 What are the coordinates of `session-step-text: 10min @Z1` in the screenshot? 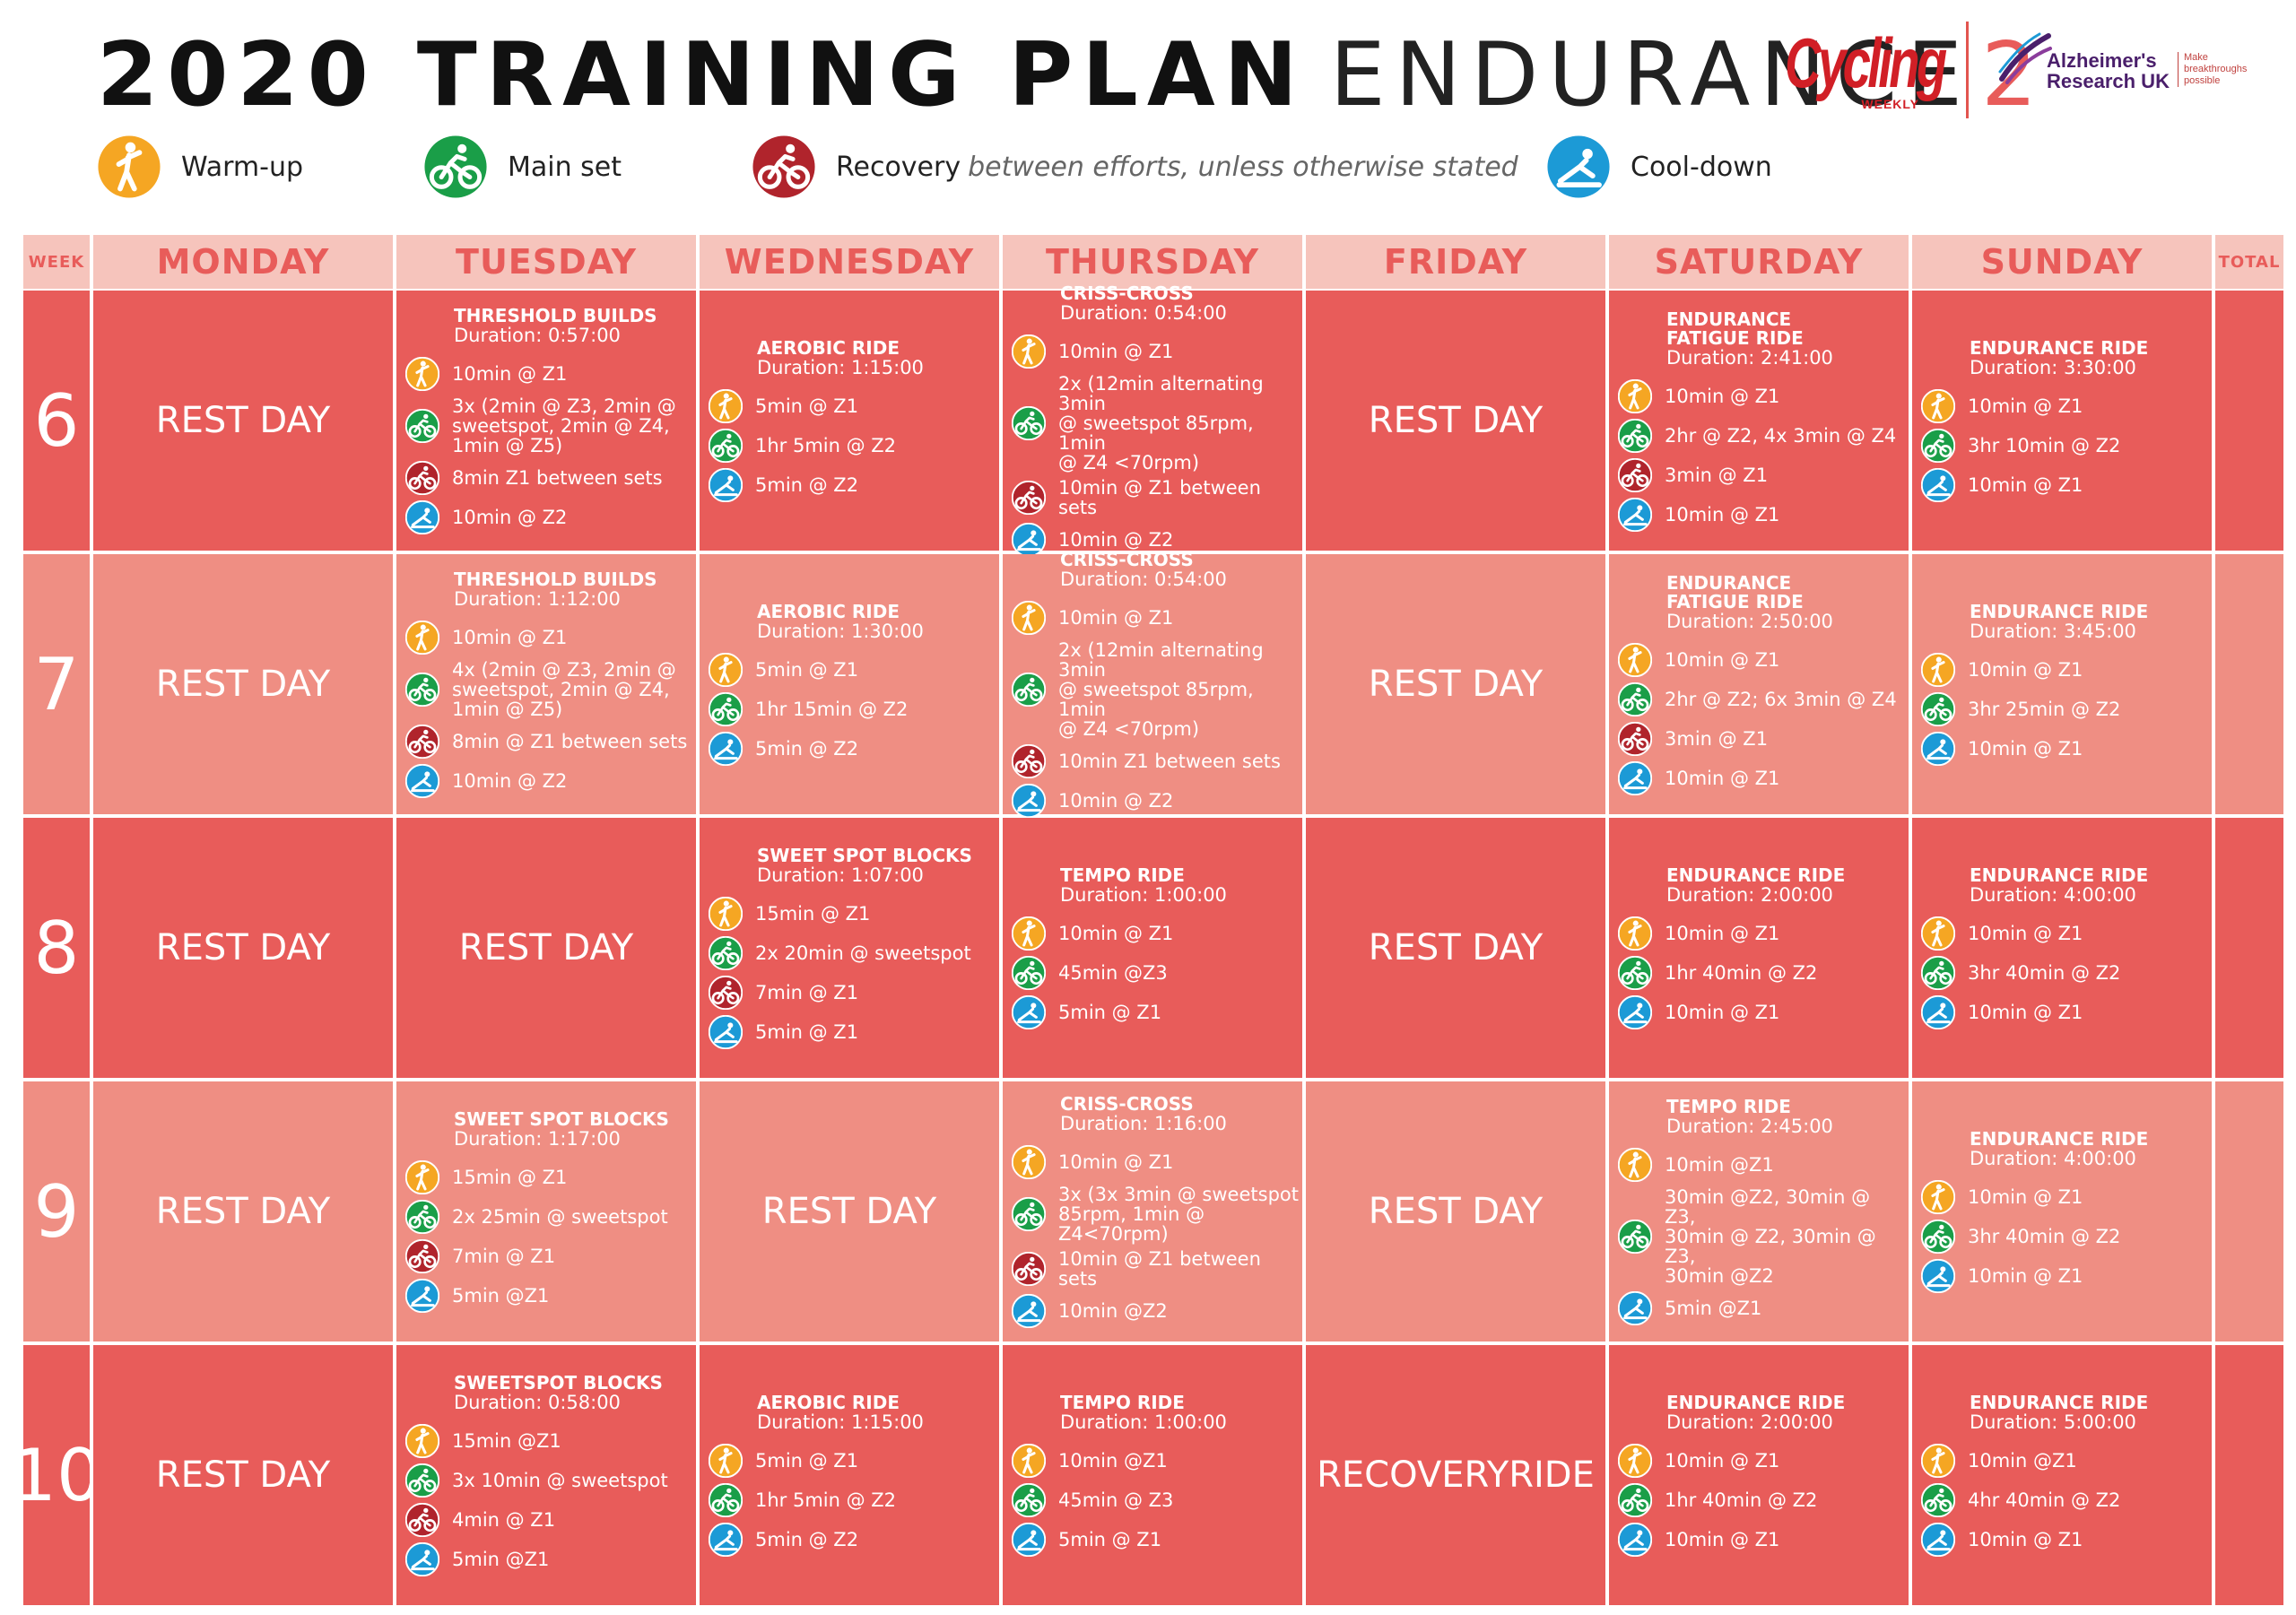 It's located at (2022, 1461).